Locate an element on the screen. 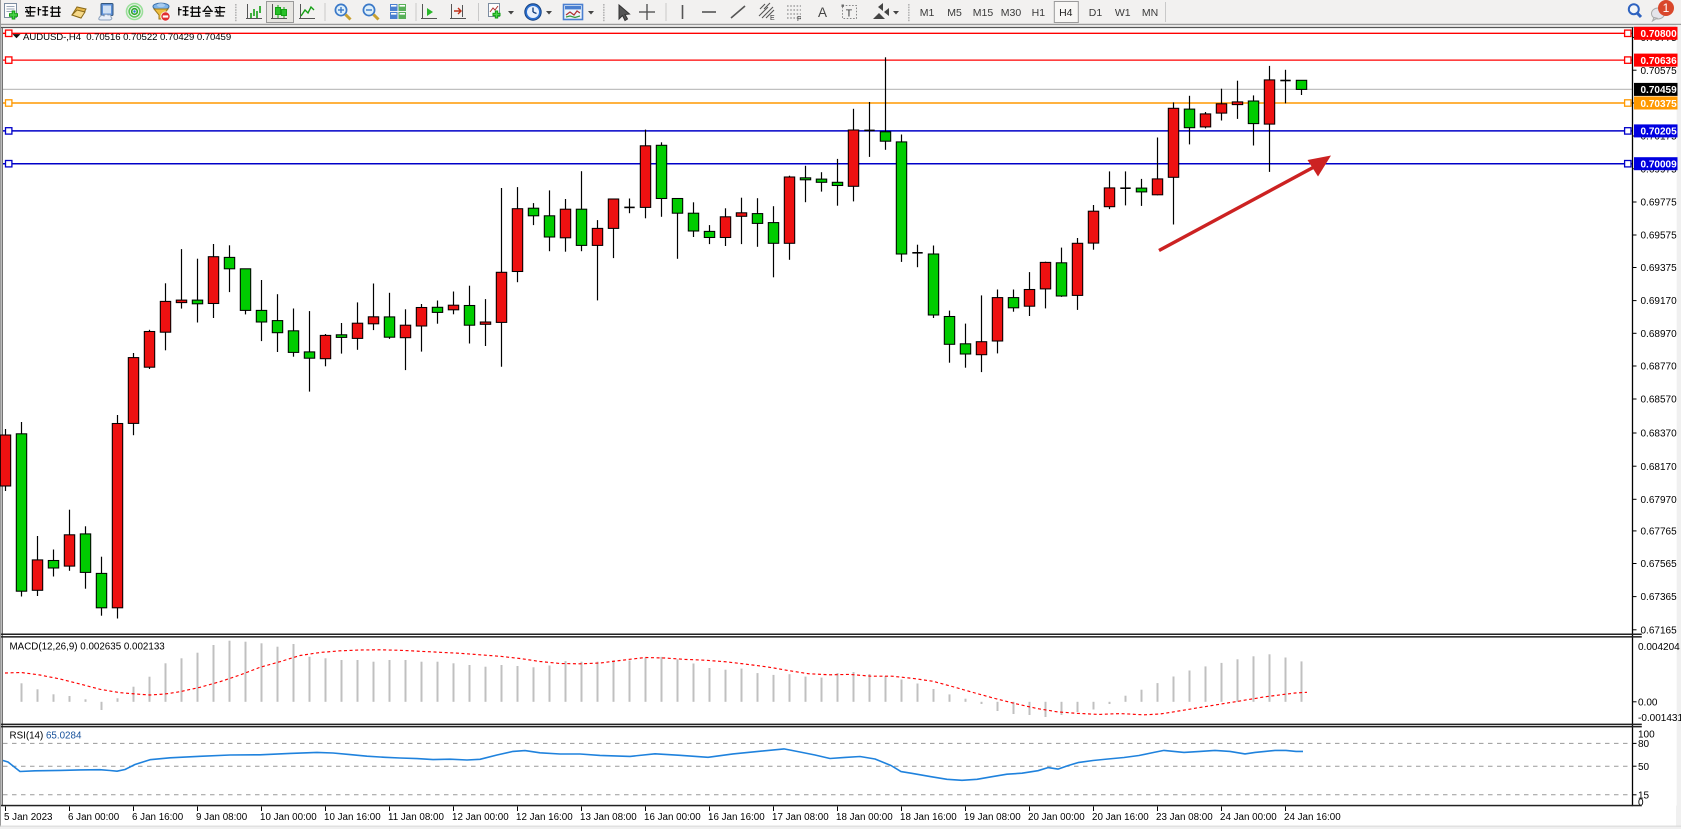 This screenshot has height=829, width=1681. svg-text: 18 Jan 00:00 is located at coordinates (864, 817).